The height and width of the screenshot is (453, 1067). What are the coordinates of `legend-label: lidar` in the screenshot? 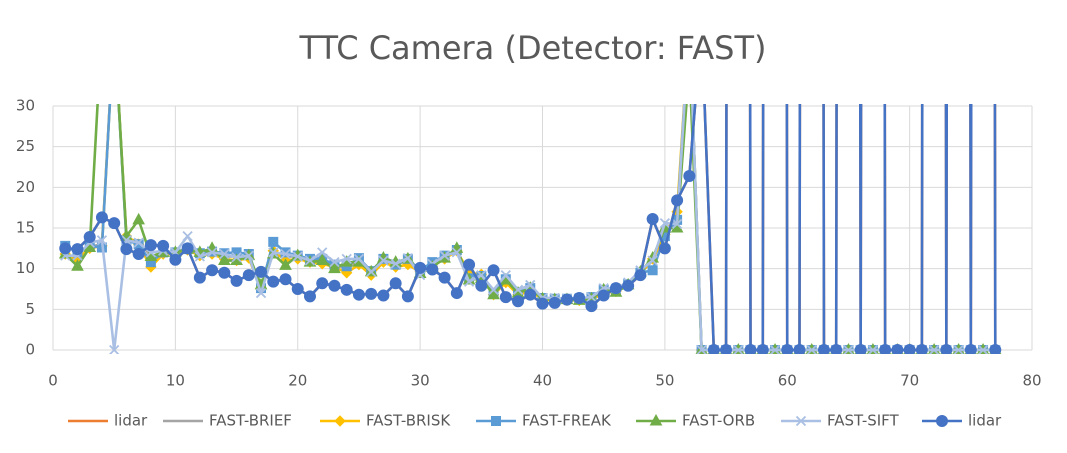 It's located at (131, 421).